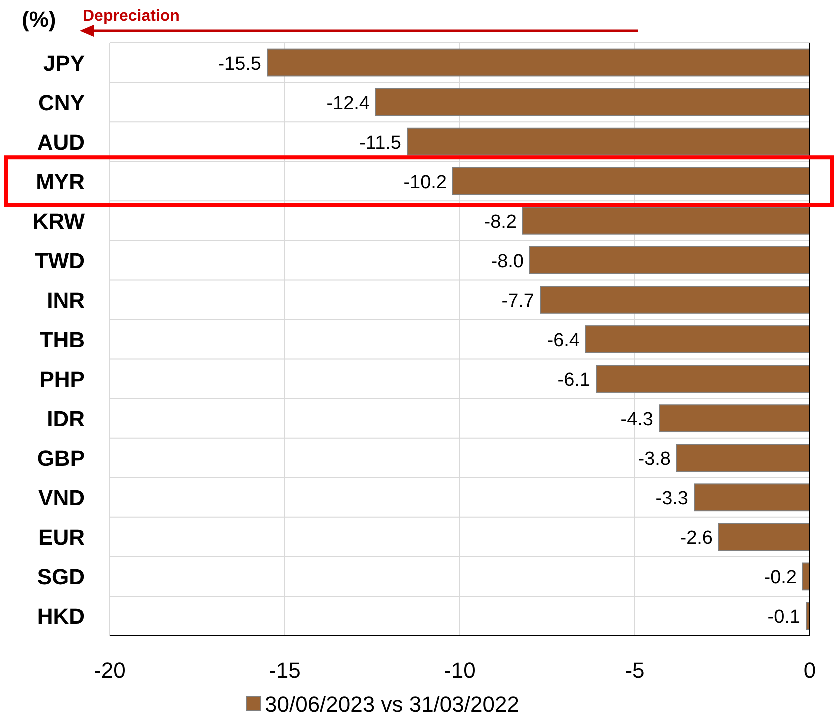 The image size is (837, 718). What do you see at coordinates (62, 379) in the screenshot?
I see `y-tick-label: PHP` at bounding box center [62, 379].